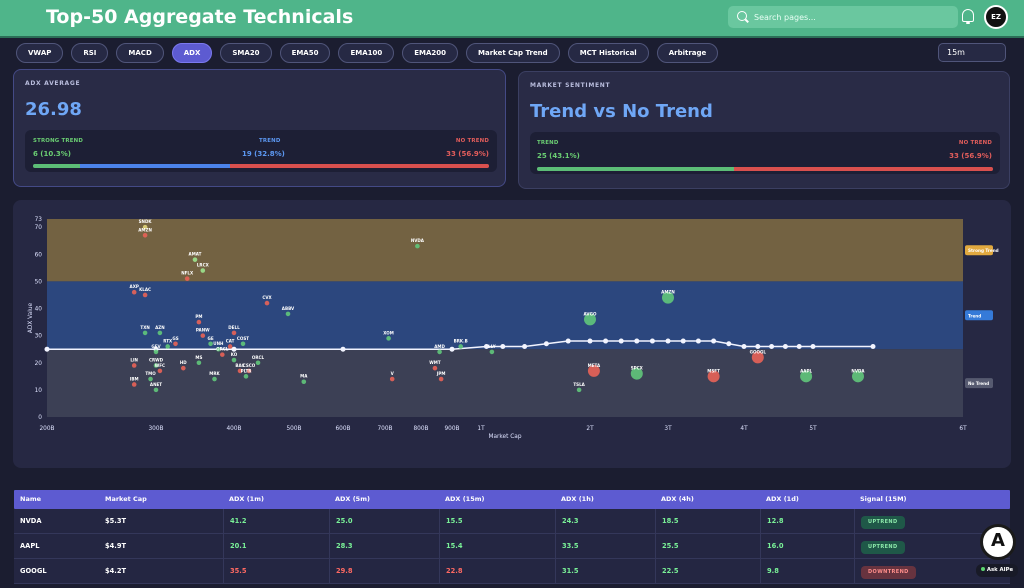 The height and width of the screenshot is (588, 1024). Describe the element at coordinates (687, 53) in the screenshot. I see `tab-arbitrage: Arbitrage` at that location.